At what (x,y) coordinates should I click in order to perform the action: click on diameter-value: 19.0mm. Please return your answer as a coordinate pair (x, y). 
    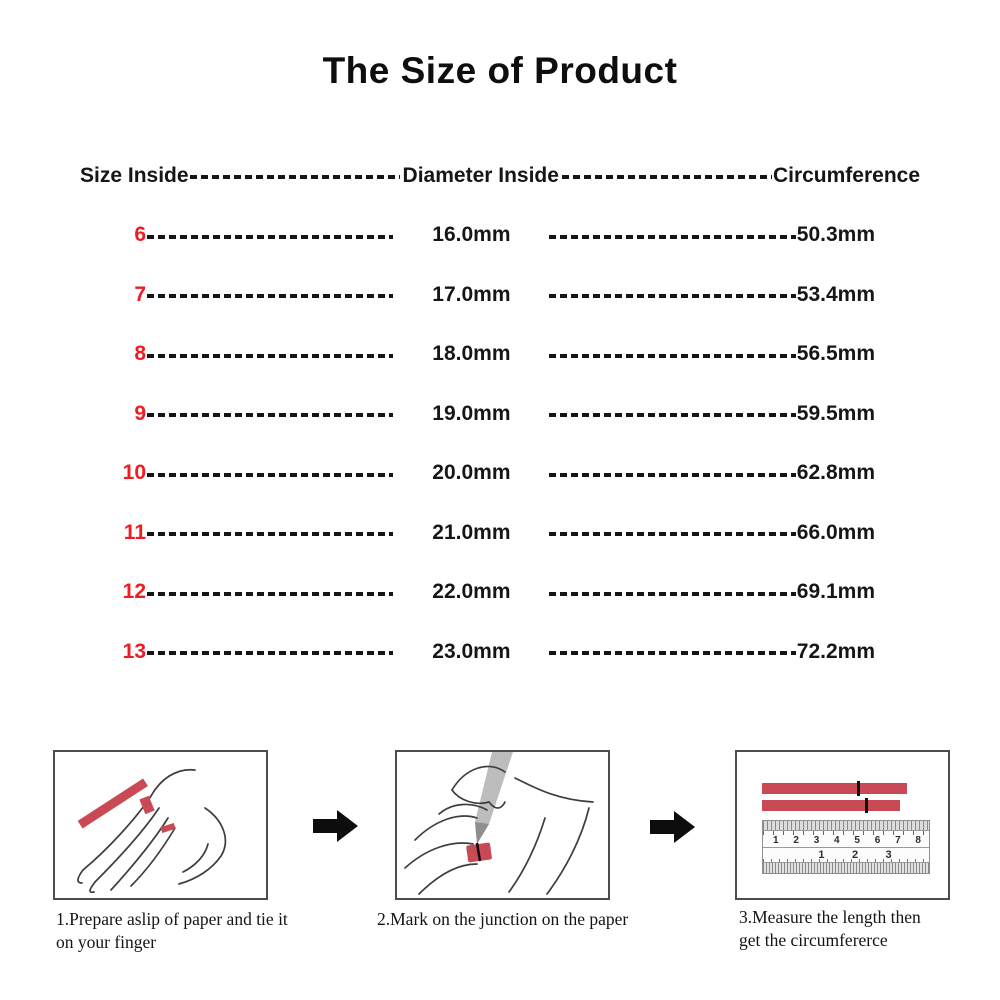
    Looking at the image, I should click on (471, 413).